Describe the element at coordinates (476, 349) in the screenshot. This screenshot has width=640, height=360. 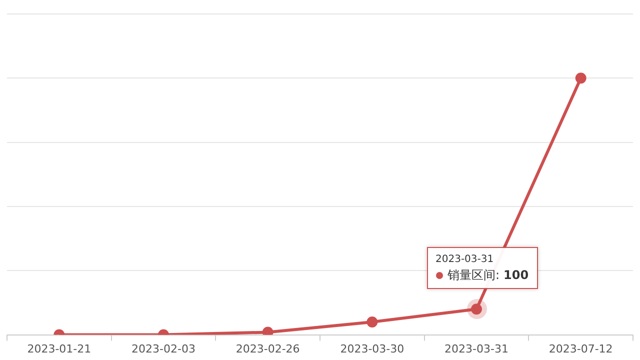
I see `x-tick-label: 2023-03-31` at that location.